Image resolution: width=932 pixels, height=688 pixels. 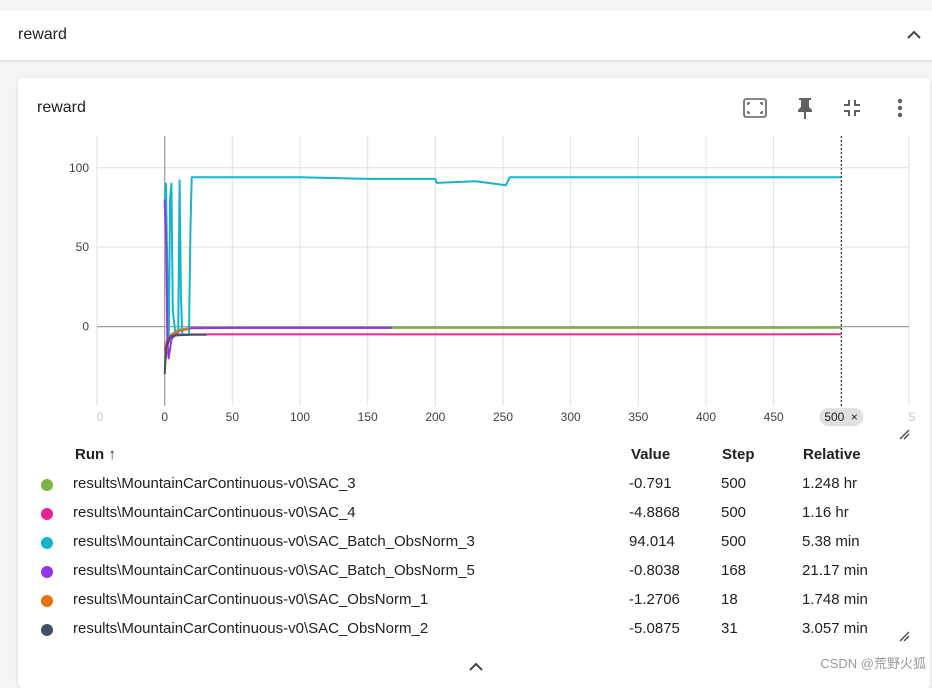 What do you see at coordinates (654, 570) in the screenshot?
I see `run-value: -0.8038` at bounding box center [654, 570].